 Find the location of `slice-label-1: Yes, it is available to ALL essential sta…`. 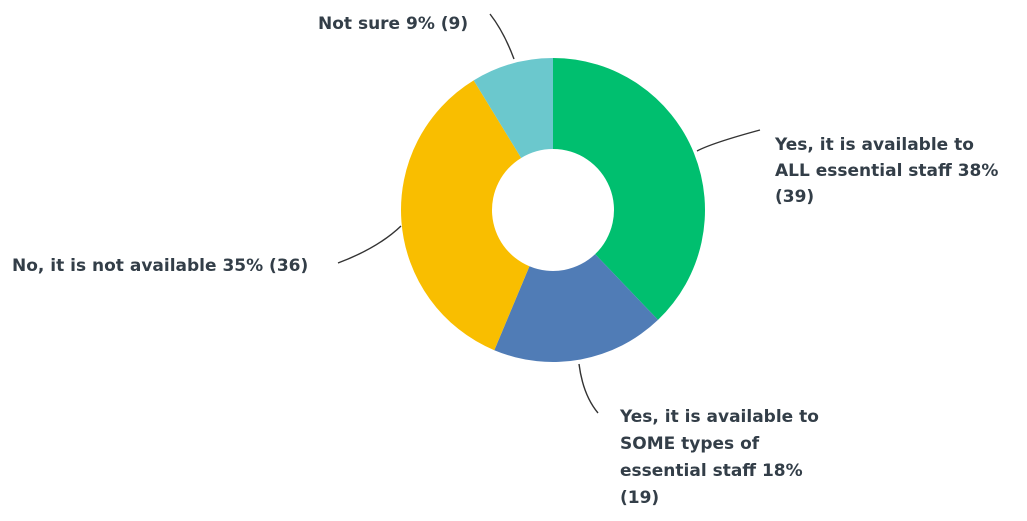

slice-label-1: Yes, it is available to ALL essential sta… is located at coordinates (886, 171).